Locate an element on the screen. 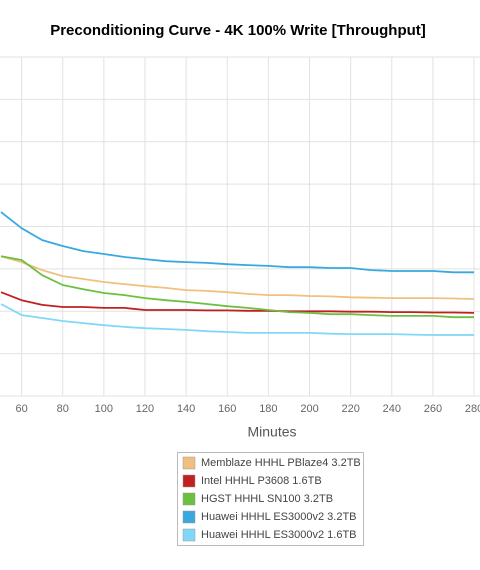 This screenshot has height=570, width=480. x-tick-label: 160 is located at coordinates (227, 409).